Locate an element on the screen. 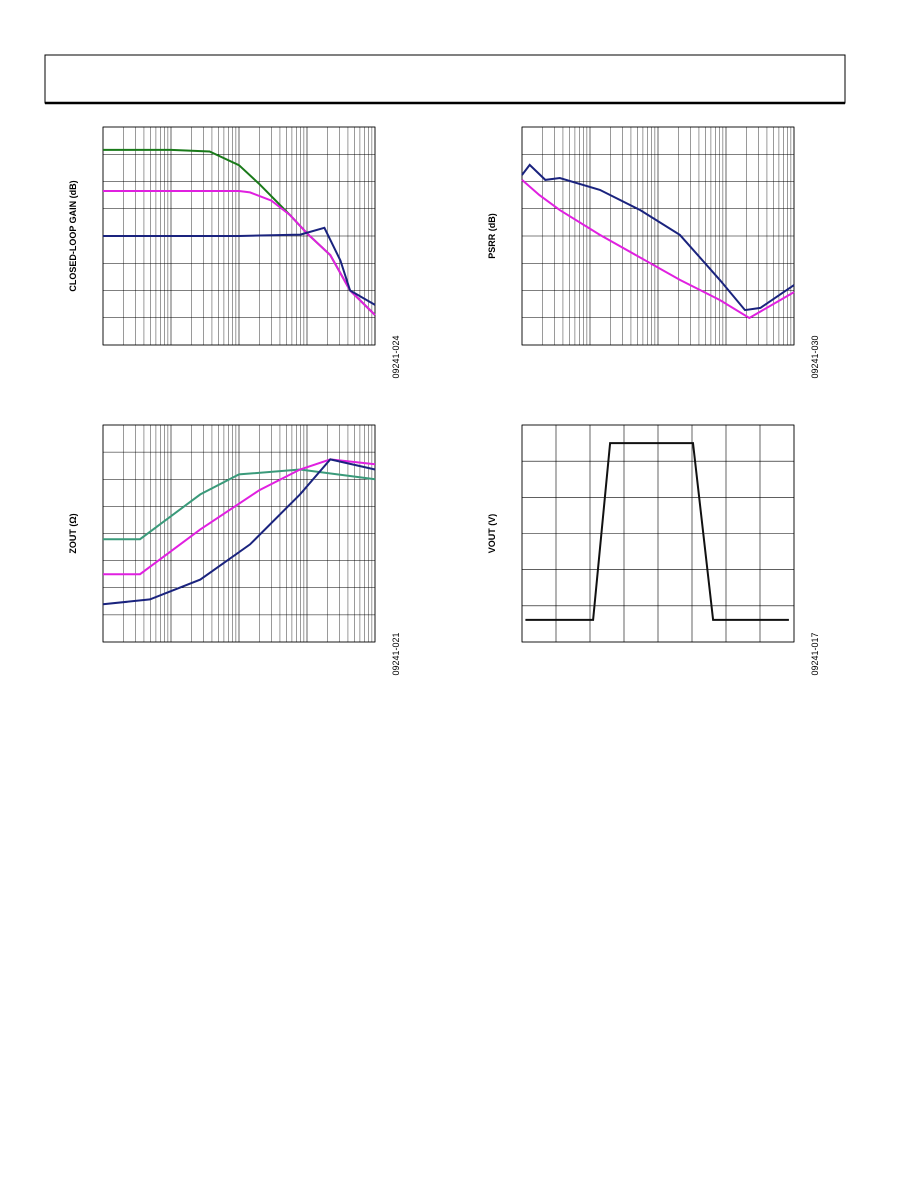 The width and height of the screenshot is (918, 1188). header-box is located at coordinates (445, 79).